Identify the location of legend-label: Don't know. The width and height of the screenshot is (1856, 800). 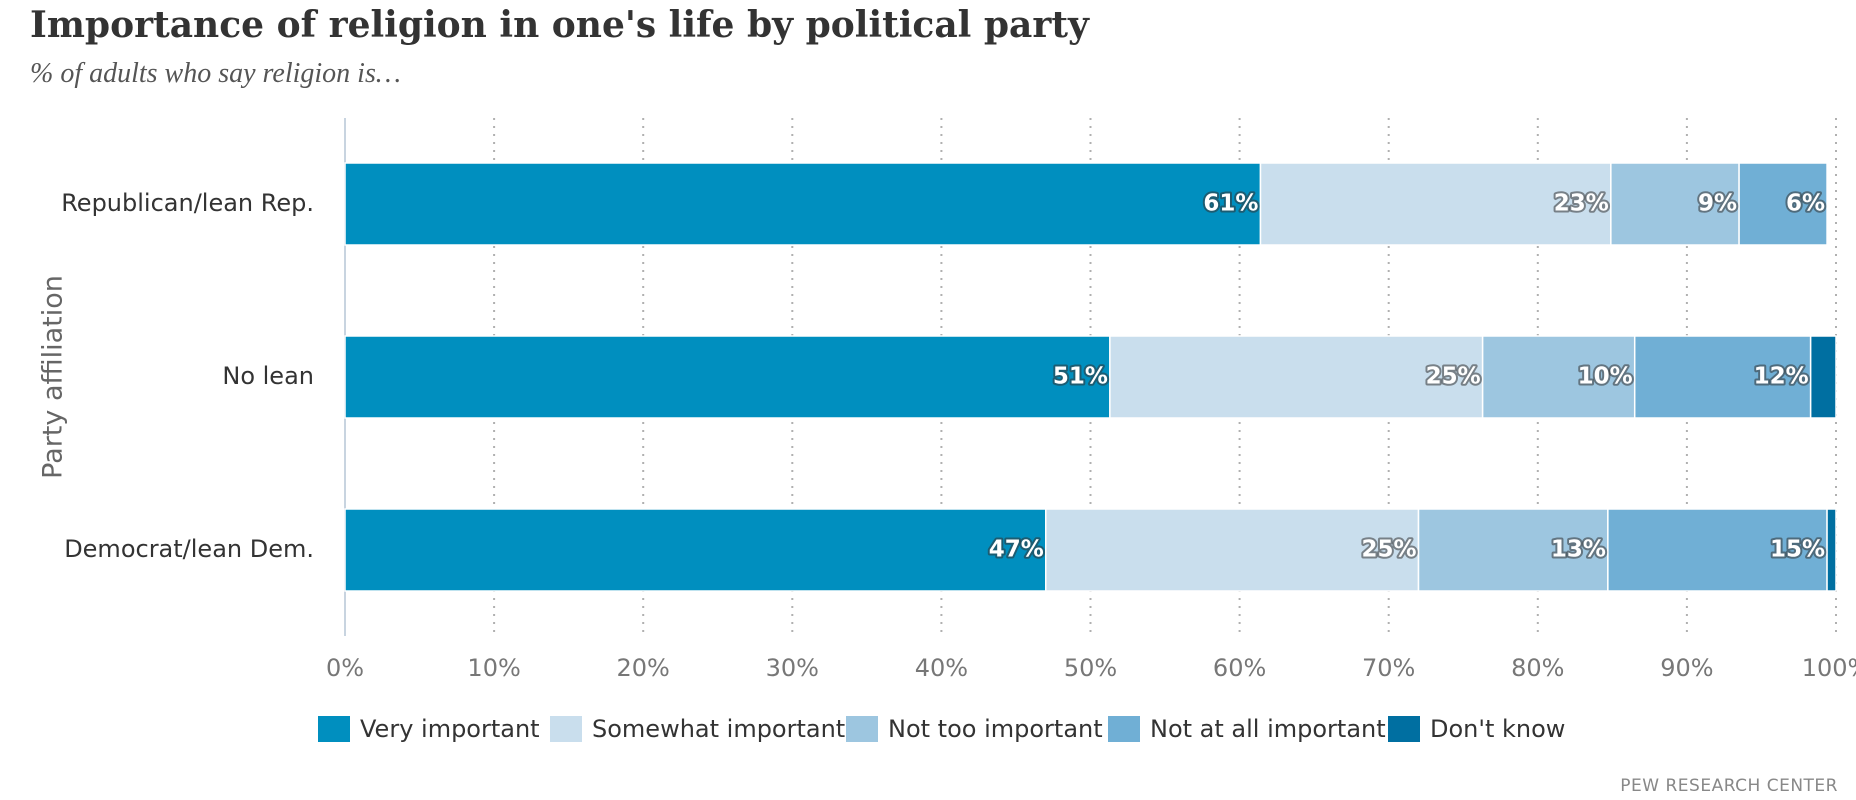
(1498, 729).